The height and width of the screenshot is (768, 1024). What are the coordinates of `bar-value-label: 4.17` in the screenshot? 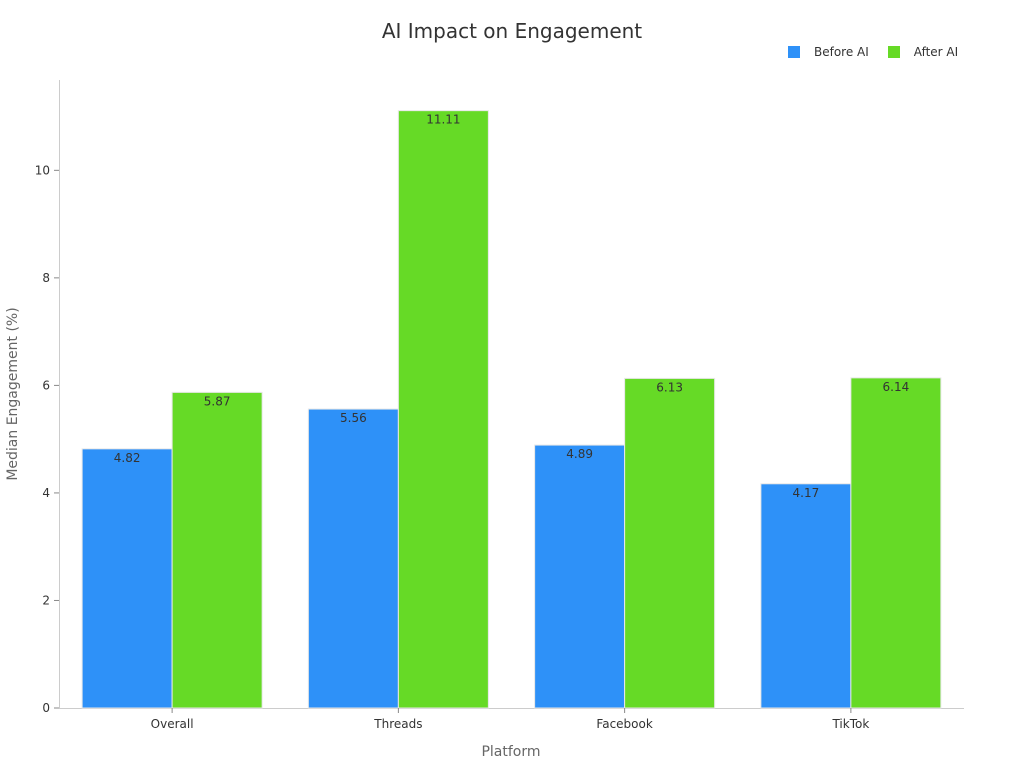 It's located at (806, 493).